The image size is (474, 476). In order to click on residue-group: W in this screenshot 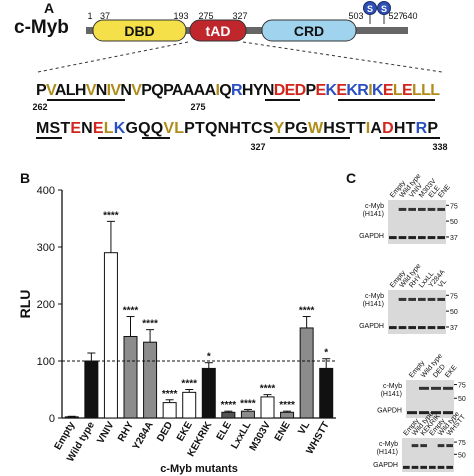, I will do `click(316, 128)`.